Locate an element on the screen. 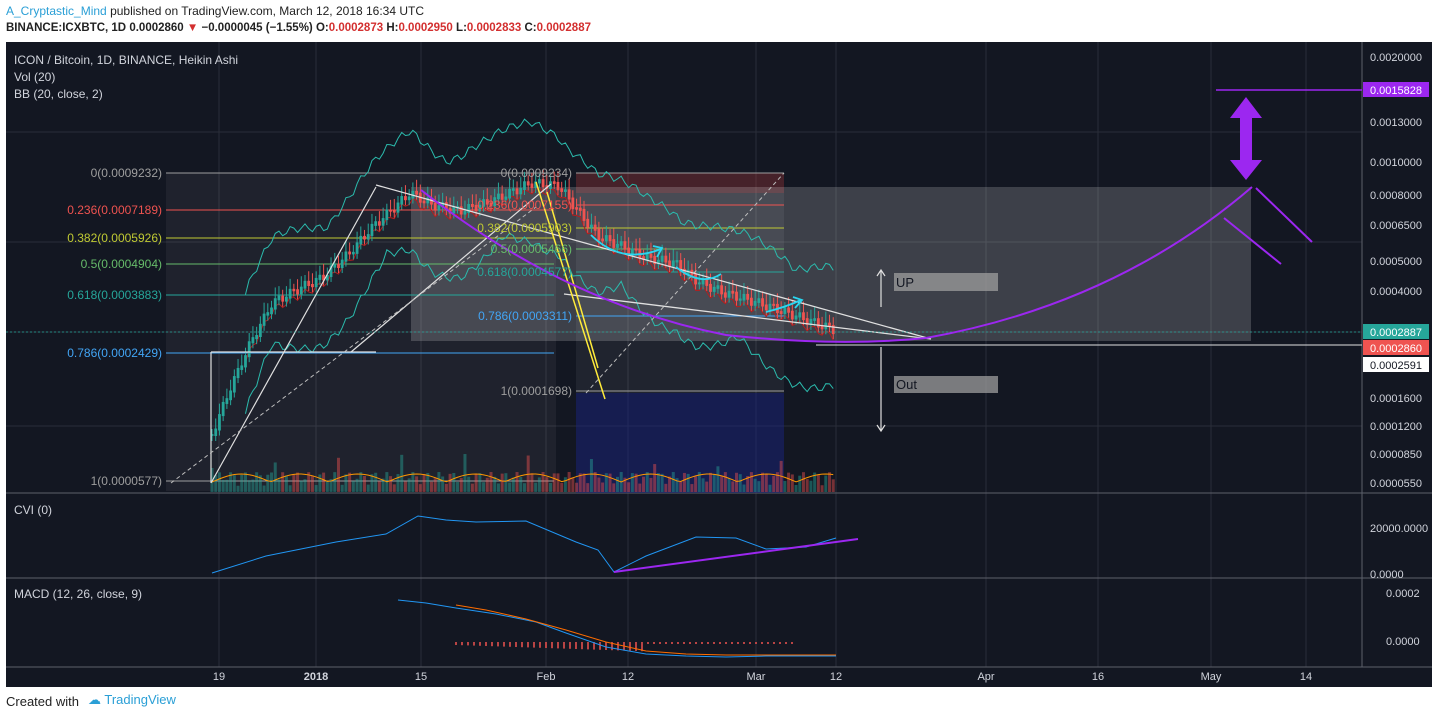 The image size is (1438, 718). fib-right-level-label: 0(0.0009234) is located at coordinates (536, 173).